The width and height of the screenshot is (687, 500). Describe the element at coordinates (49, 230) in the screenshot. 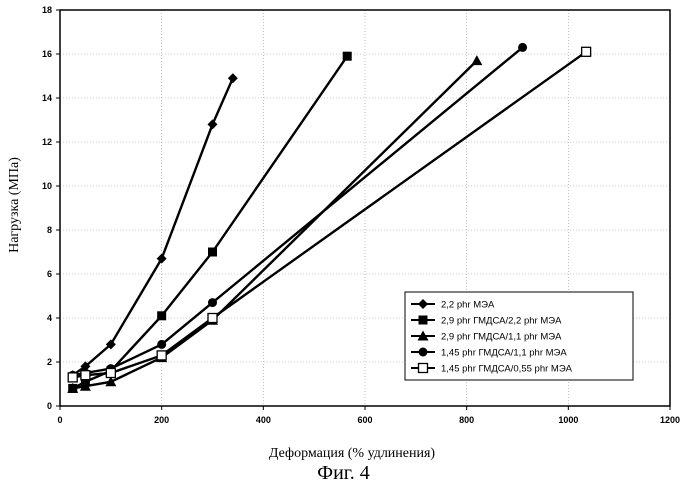

I see `y-tick-label: 8` at that location.